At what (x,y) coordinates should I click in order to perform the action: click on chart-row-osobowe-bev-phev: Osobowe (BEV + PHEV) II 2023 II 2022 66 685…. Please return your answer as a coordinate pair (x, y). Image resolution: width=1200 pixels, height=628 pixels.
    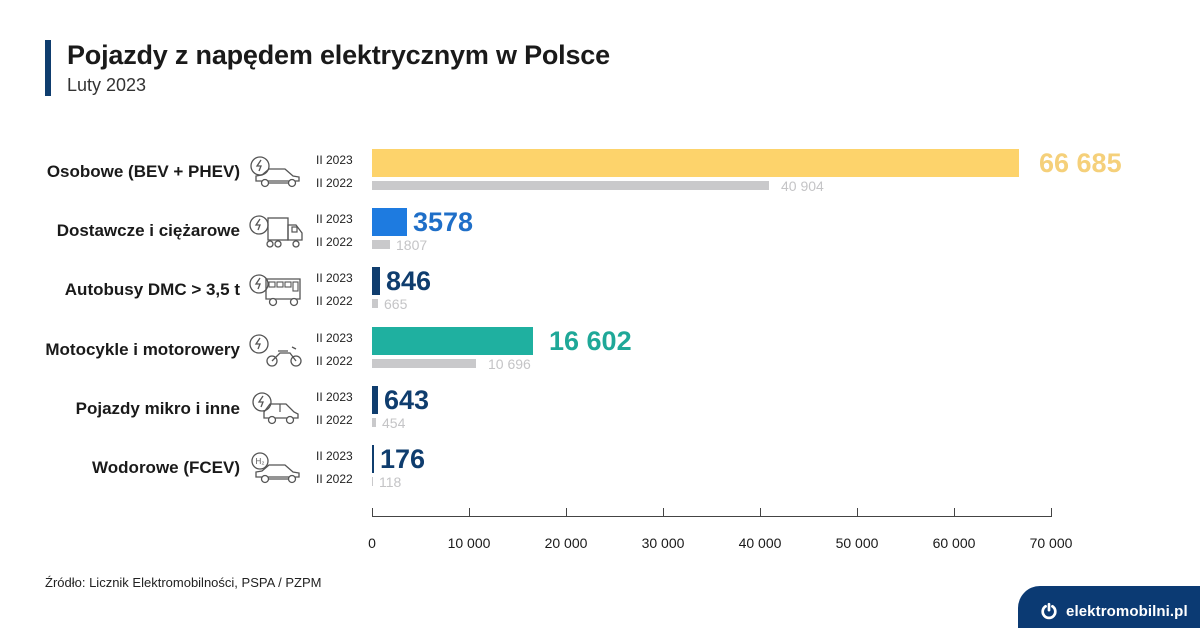
    Looking at the image, I should click on (600, 172).